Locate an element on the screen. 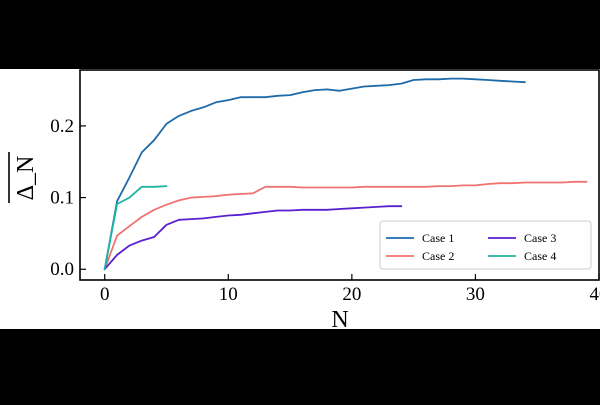 Image resolution: width=600 pixels, height=405 pixels. legend-label-case-4: Case 4 is located at coordinates (540, 256).